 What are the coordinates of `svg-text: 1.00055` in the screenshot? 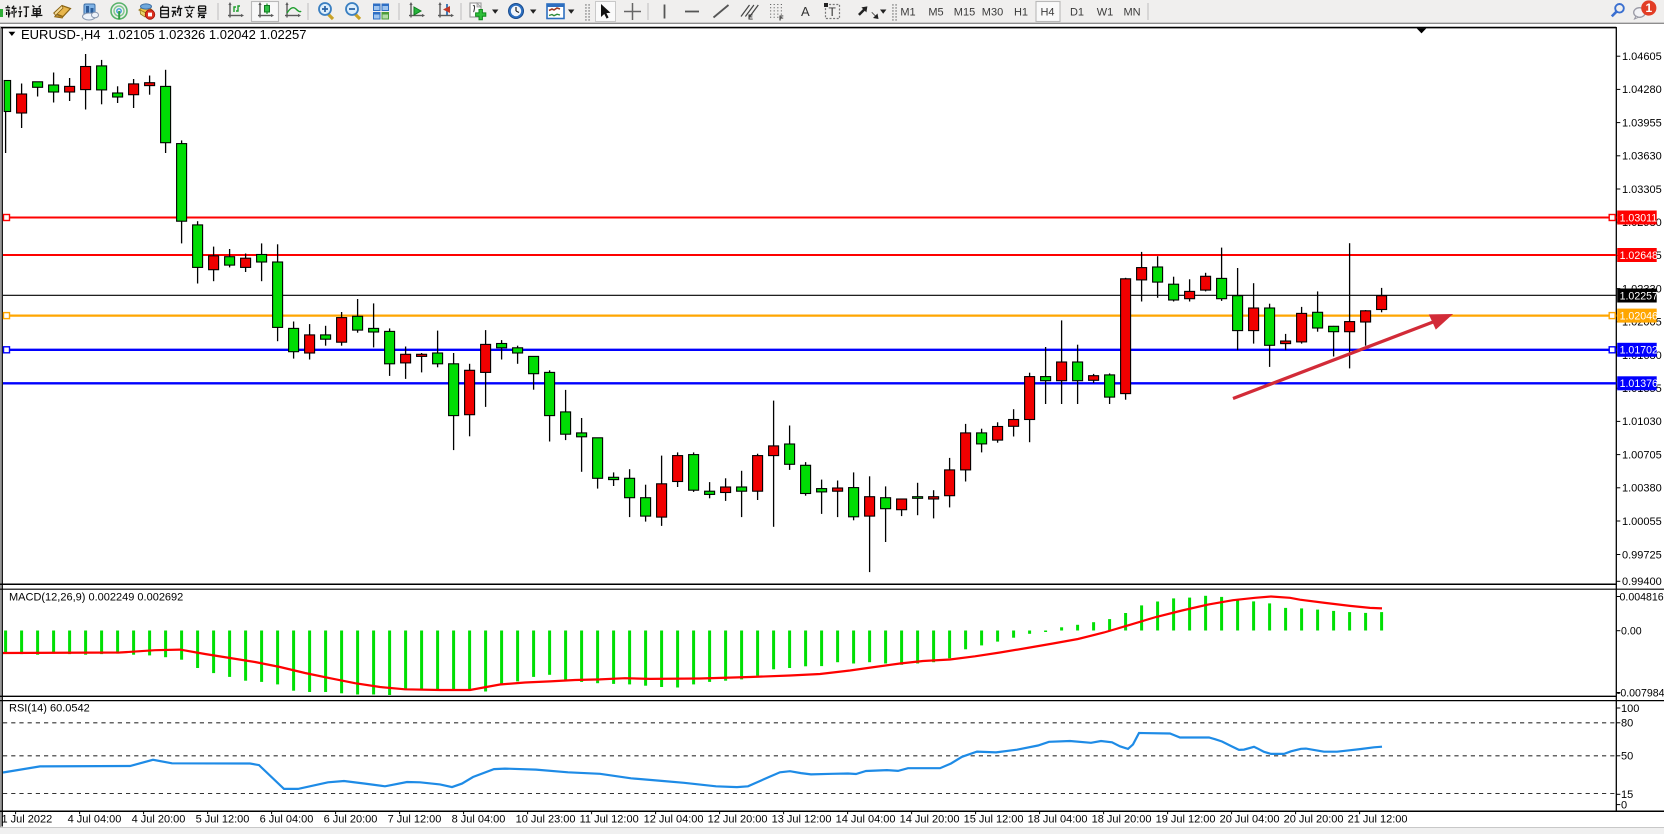 It's located at (1642, 522).